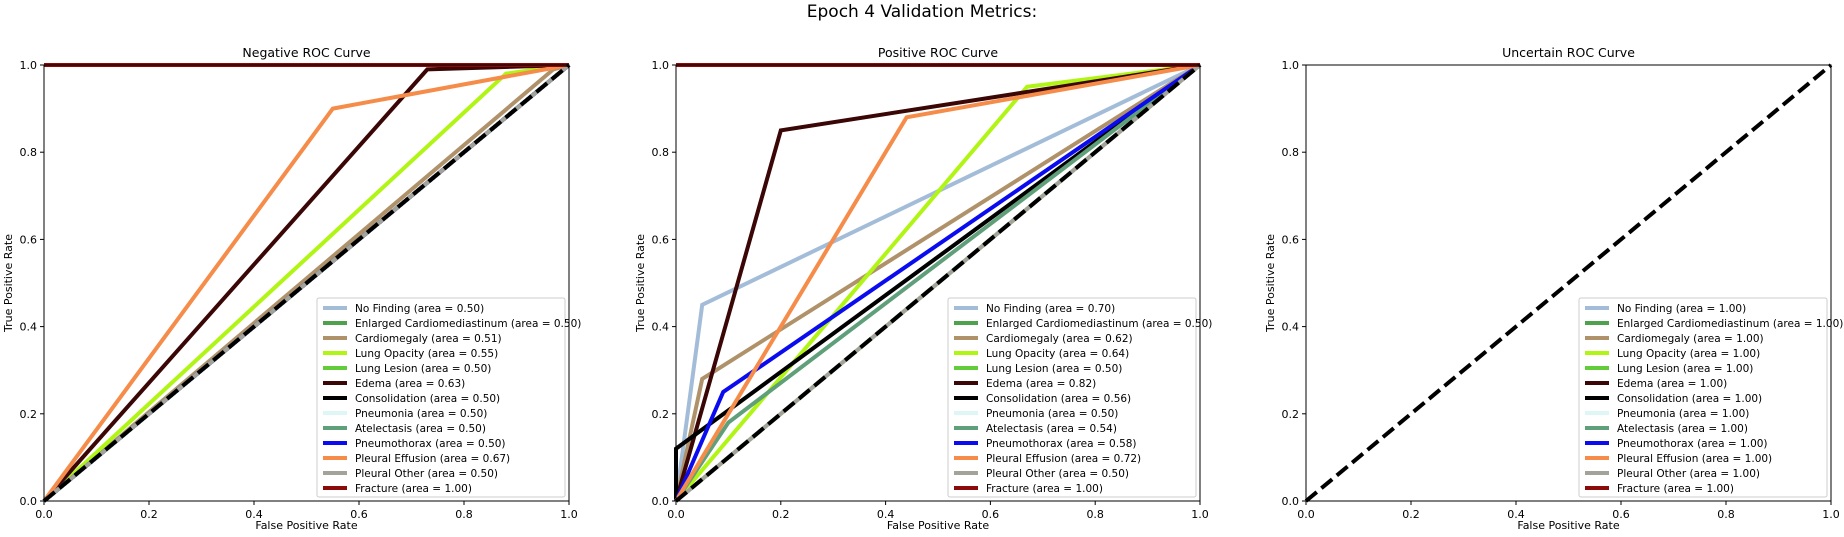 The height and width of the screenshot is (537, 1844). Describe the element at coordinates (1730, 324) in the screenshot. I see `legend-entry: Enlarged Cardiomediastinum (area = 1.00)` at that location.